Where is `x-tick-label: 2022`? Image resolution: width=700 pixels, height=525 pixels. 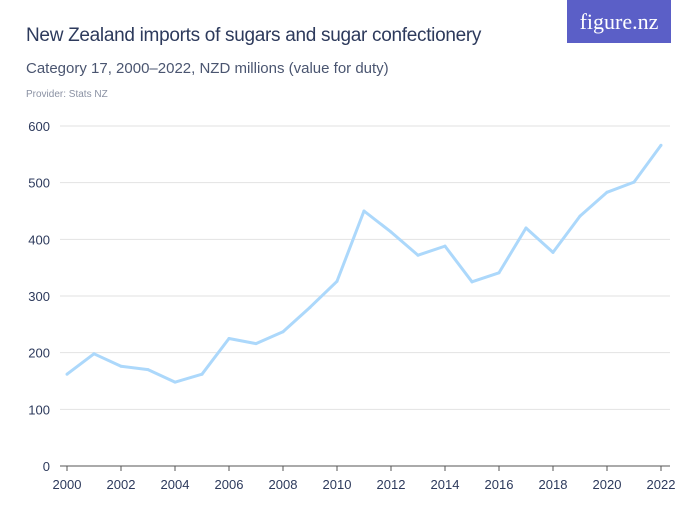
x-tick-label: 2022 is located at coordinates (661, 484).